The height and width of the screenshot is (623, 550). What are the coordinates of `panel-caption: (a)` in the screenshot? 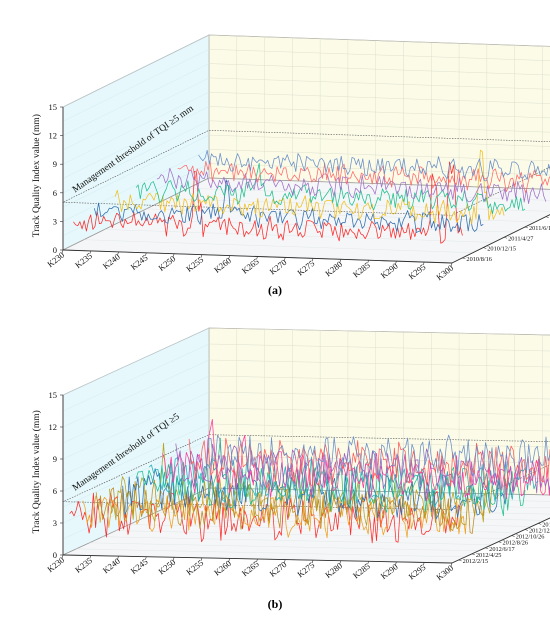 It's located at (275, 290).